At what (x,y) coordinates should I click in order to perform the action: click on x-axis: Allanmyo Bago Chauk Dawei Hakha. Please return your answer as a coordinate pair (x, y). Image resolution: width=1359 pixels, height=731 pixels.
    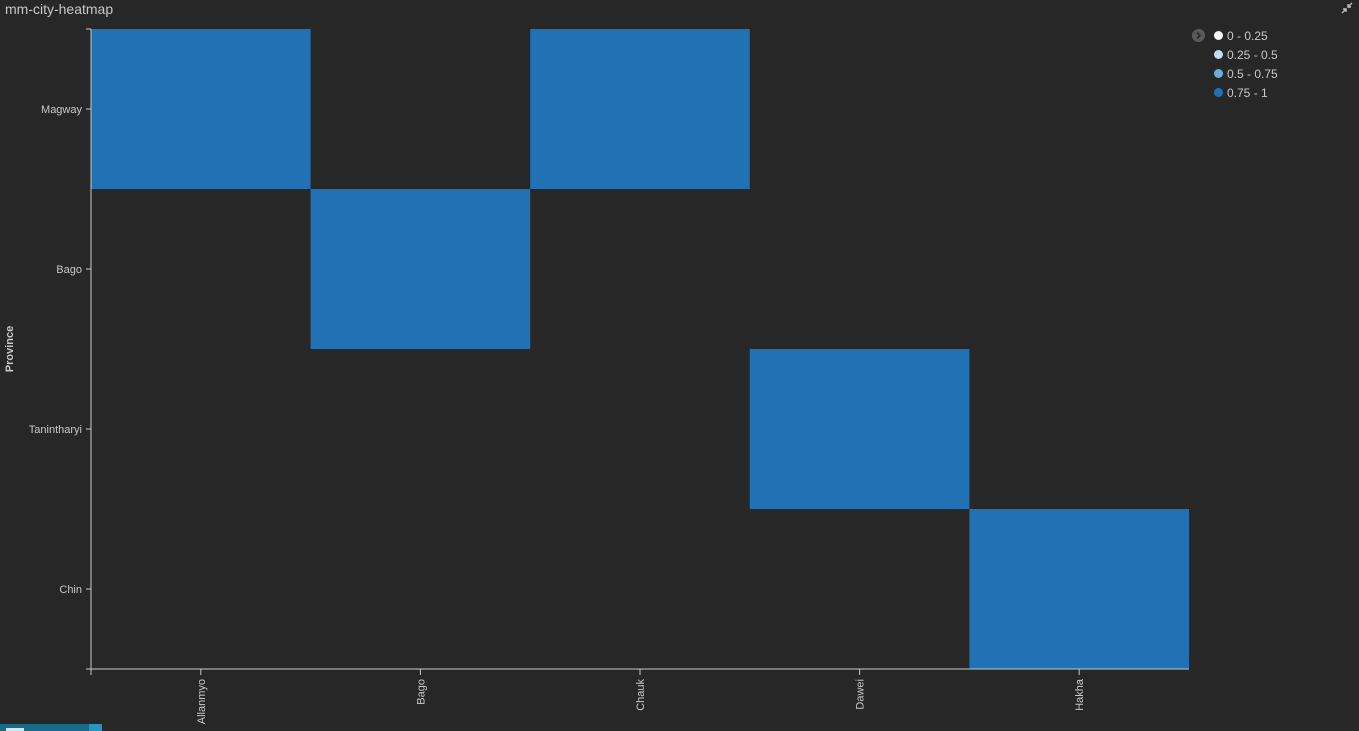
    Looking at the image, I should click on (639, 696).